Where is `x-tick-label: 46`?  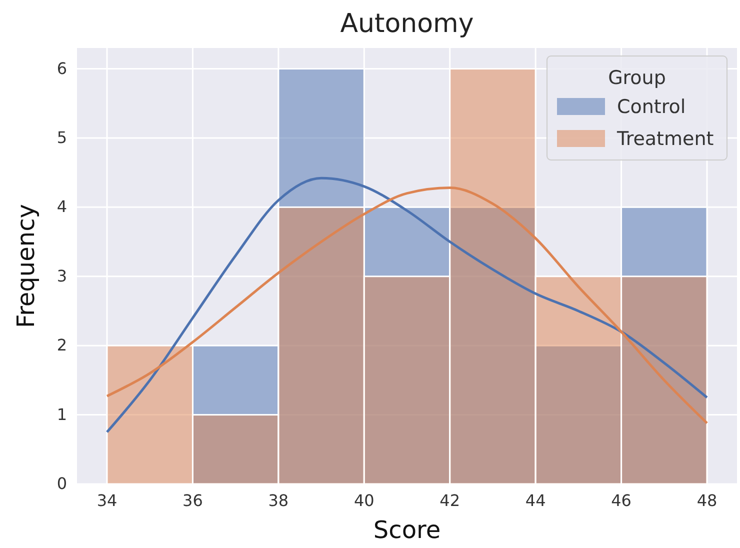
x-tick-label: 46 is located at coordinates (621, 500).